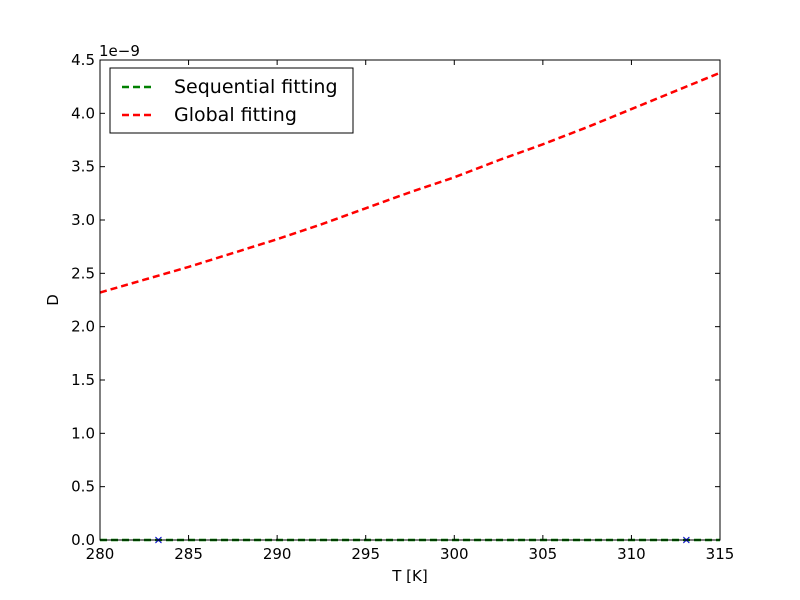  What do you see at coordinates (543, 554) in the screenshot?
I see `x-tick-label: 305` at bounding box center [543, 554].